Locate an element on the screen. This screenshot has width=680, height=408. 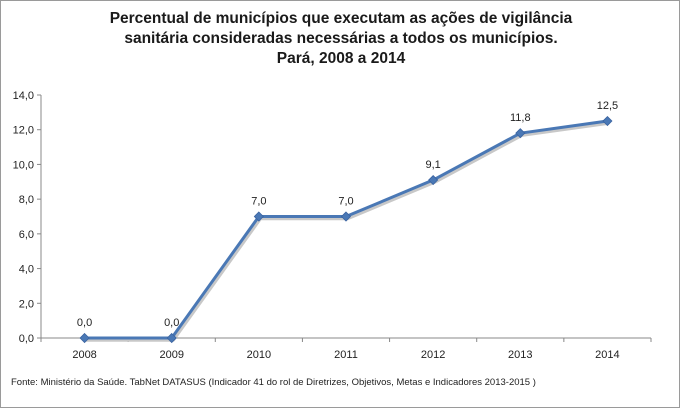
data-label: 11,8 is located at coordinates (520, 118).